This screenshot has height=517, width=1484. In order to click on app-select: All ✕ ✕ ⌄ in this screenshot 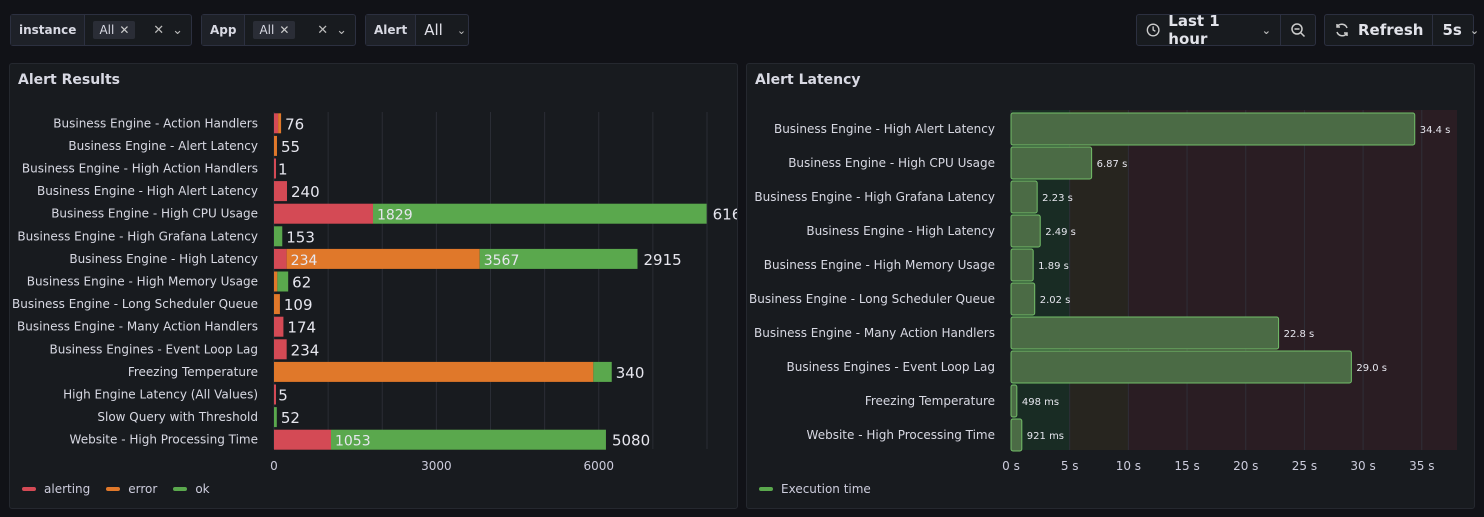, I will do `click(300, 30)`.